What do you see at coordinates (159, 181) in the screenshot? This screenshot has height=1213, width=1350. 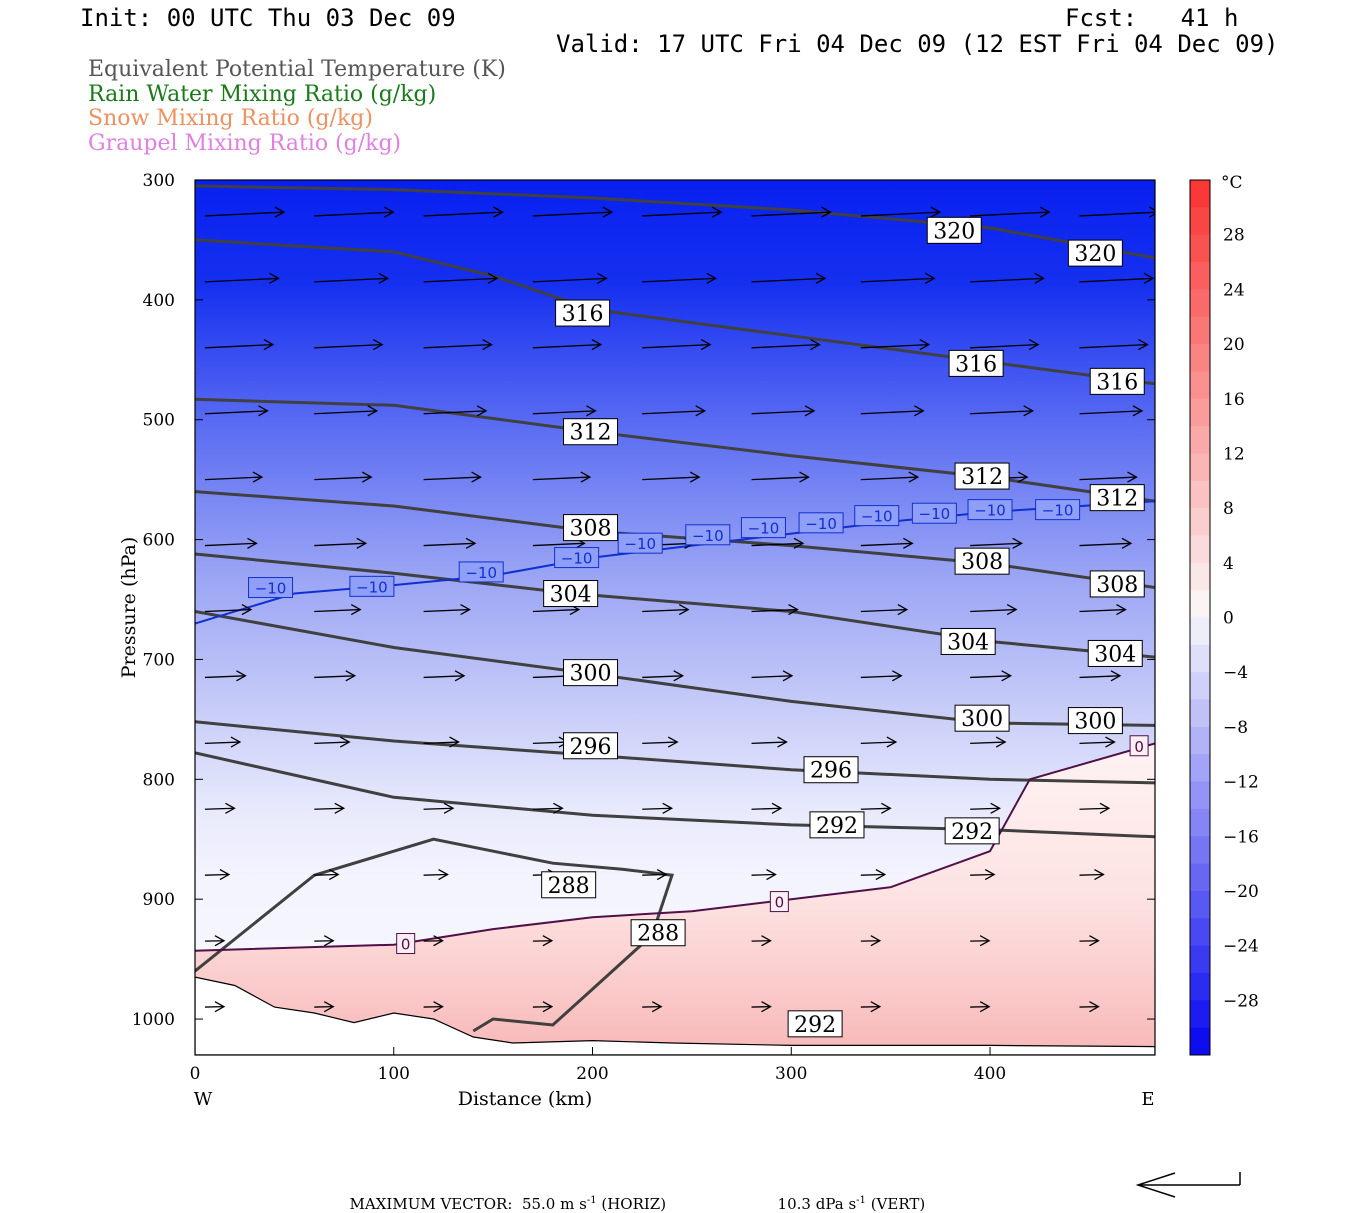 I see `y-tick-label: 300` at bounding box center [159, 181].